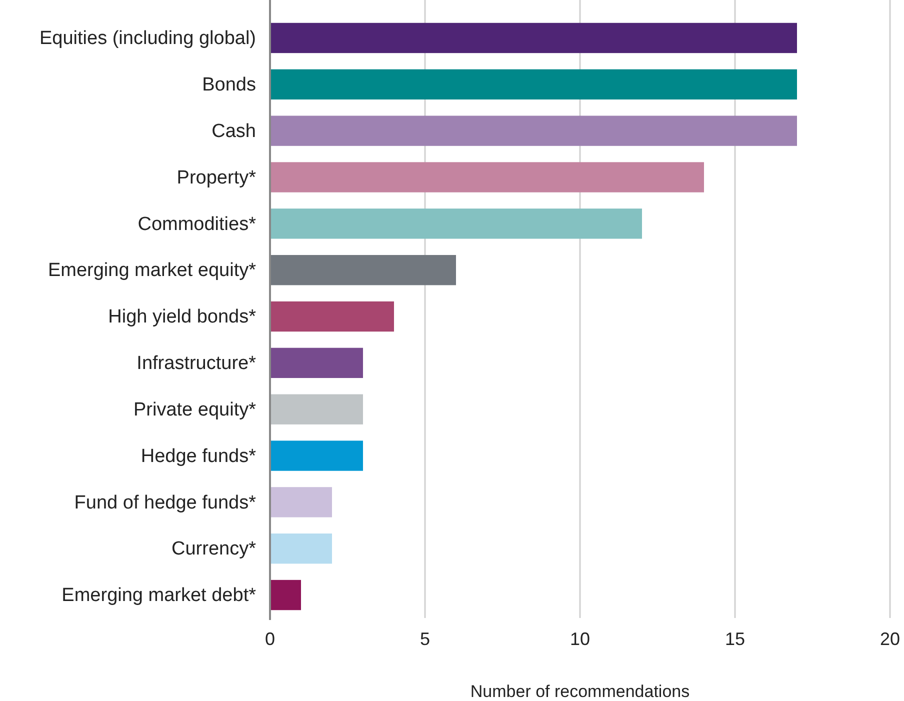 Image resolution: width=904 pixels, height=701 pixels. What do you see at coordinates (152, 271) in the screenshot?
I see `y-tick-label: Emerging market equity*` at bounding box center [152, 271].